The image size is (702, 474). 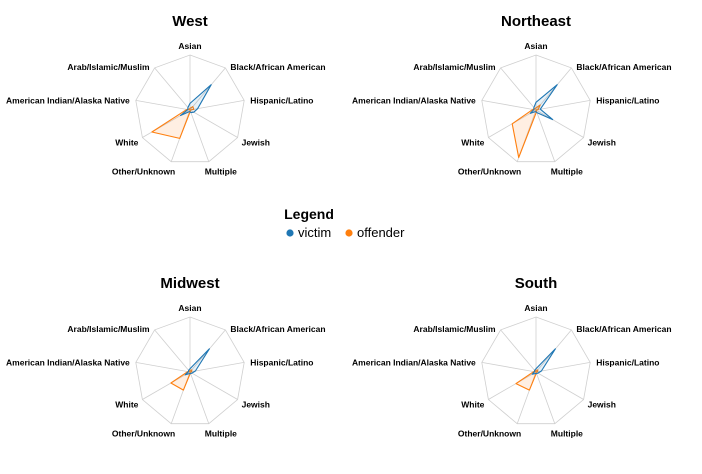 I want to click on chart-title: Midwest, so click(x=189, y=283).